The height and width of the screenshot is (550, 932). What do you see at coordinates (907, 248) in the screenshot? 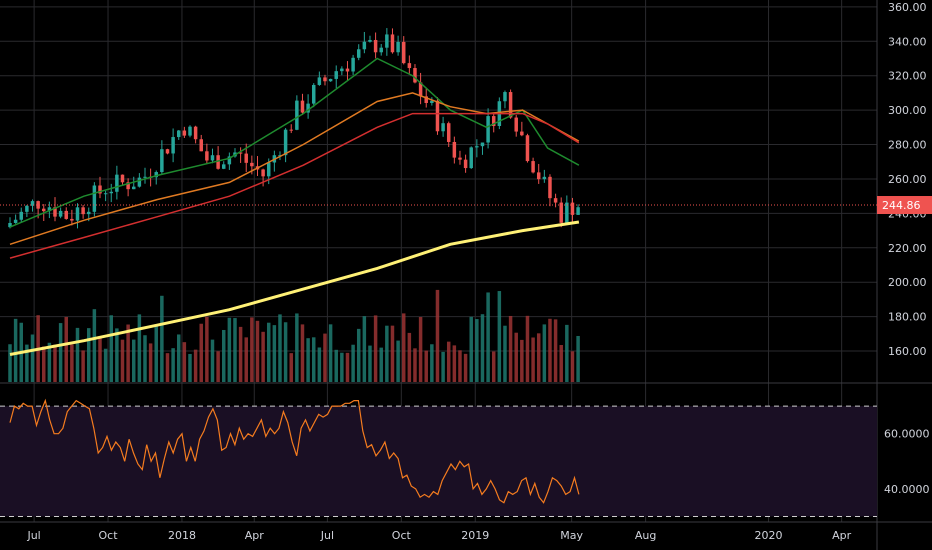
I see `price-tick-label: 220.00` at bounding box center [907, 248].